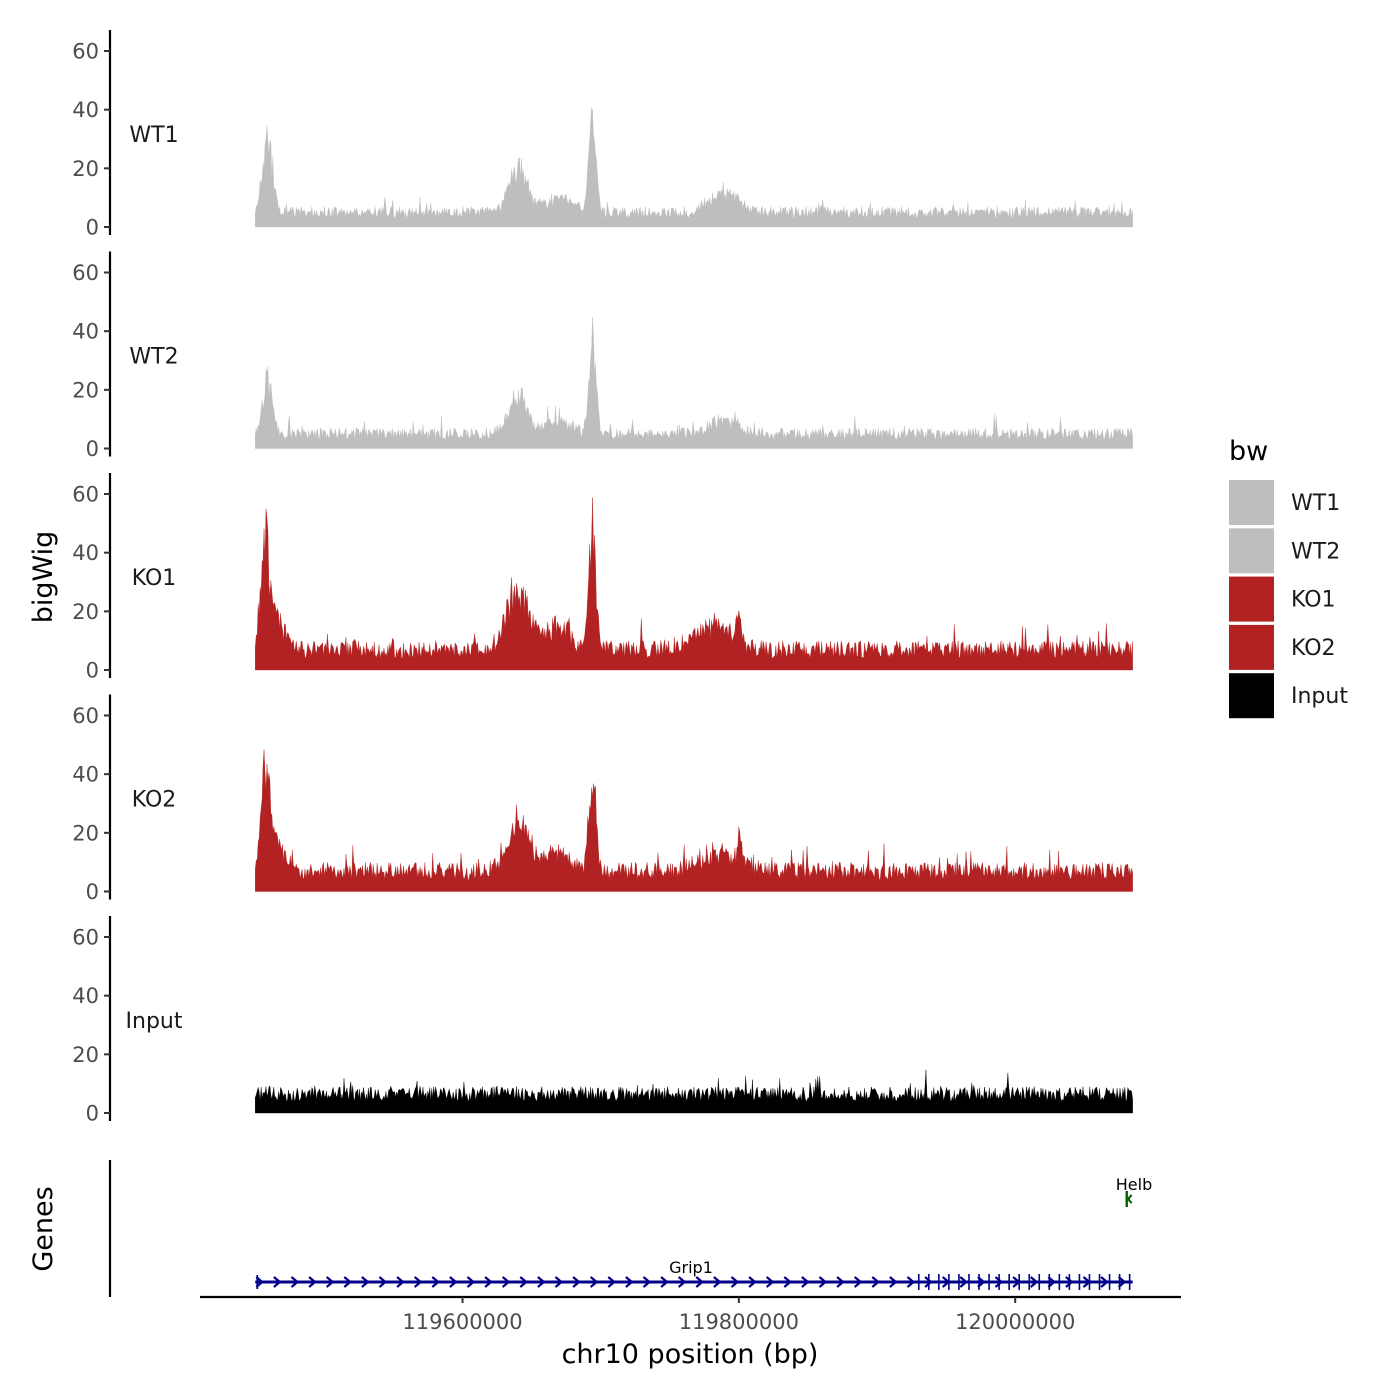 Image resolution: width=1400 pixels, height=1400 pixels. What do you see at coordinates (694, 167) in the screenshot?
I see `signal-area-wt1` at bounding box center [694, 167].